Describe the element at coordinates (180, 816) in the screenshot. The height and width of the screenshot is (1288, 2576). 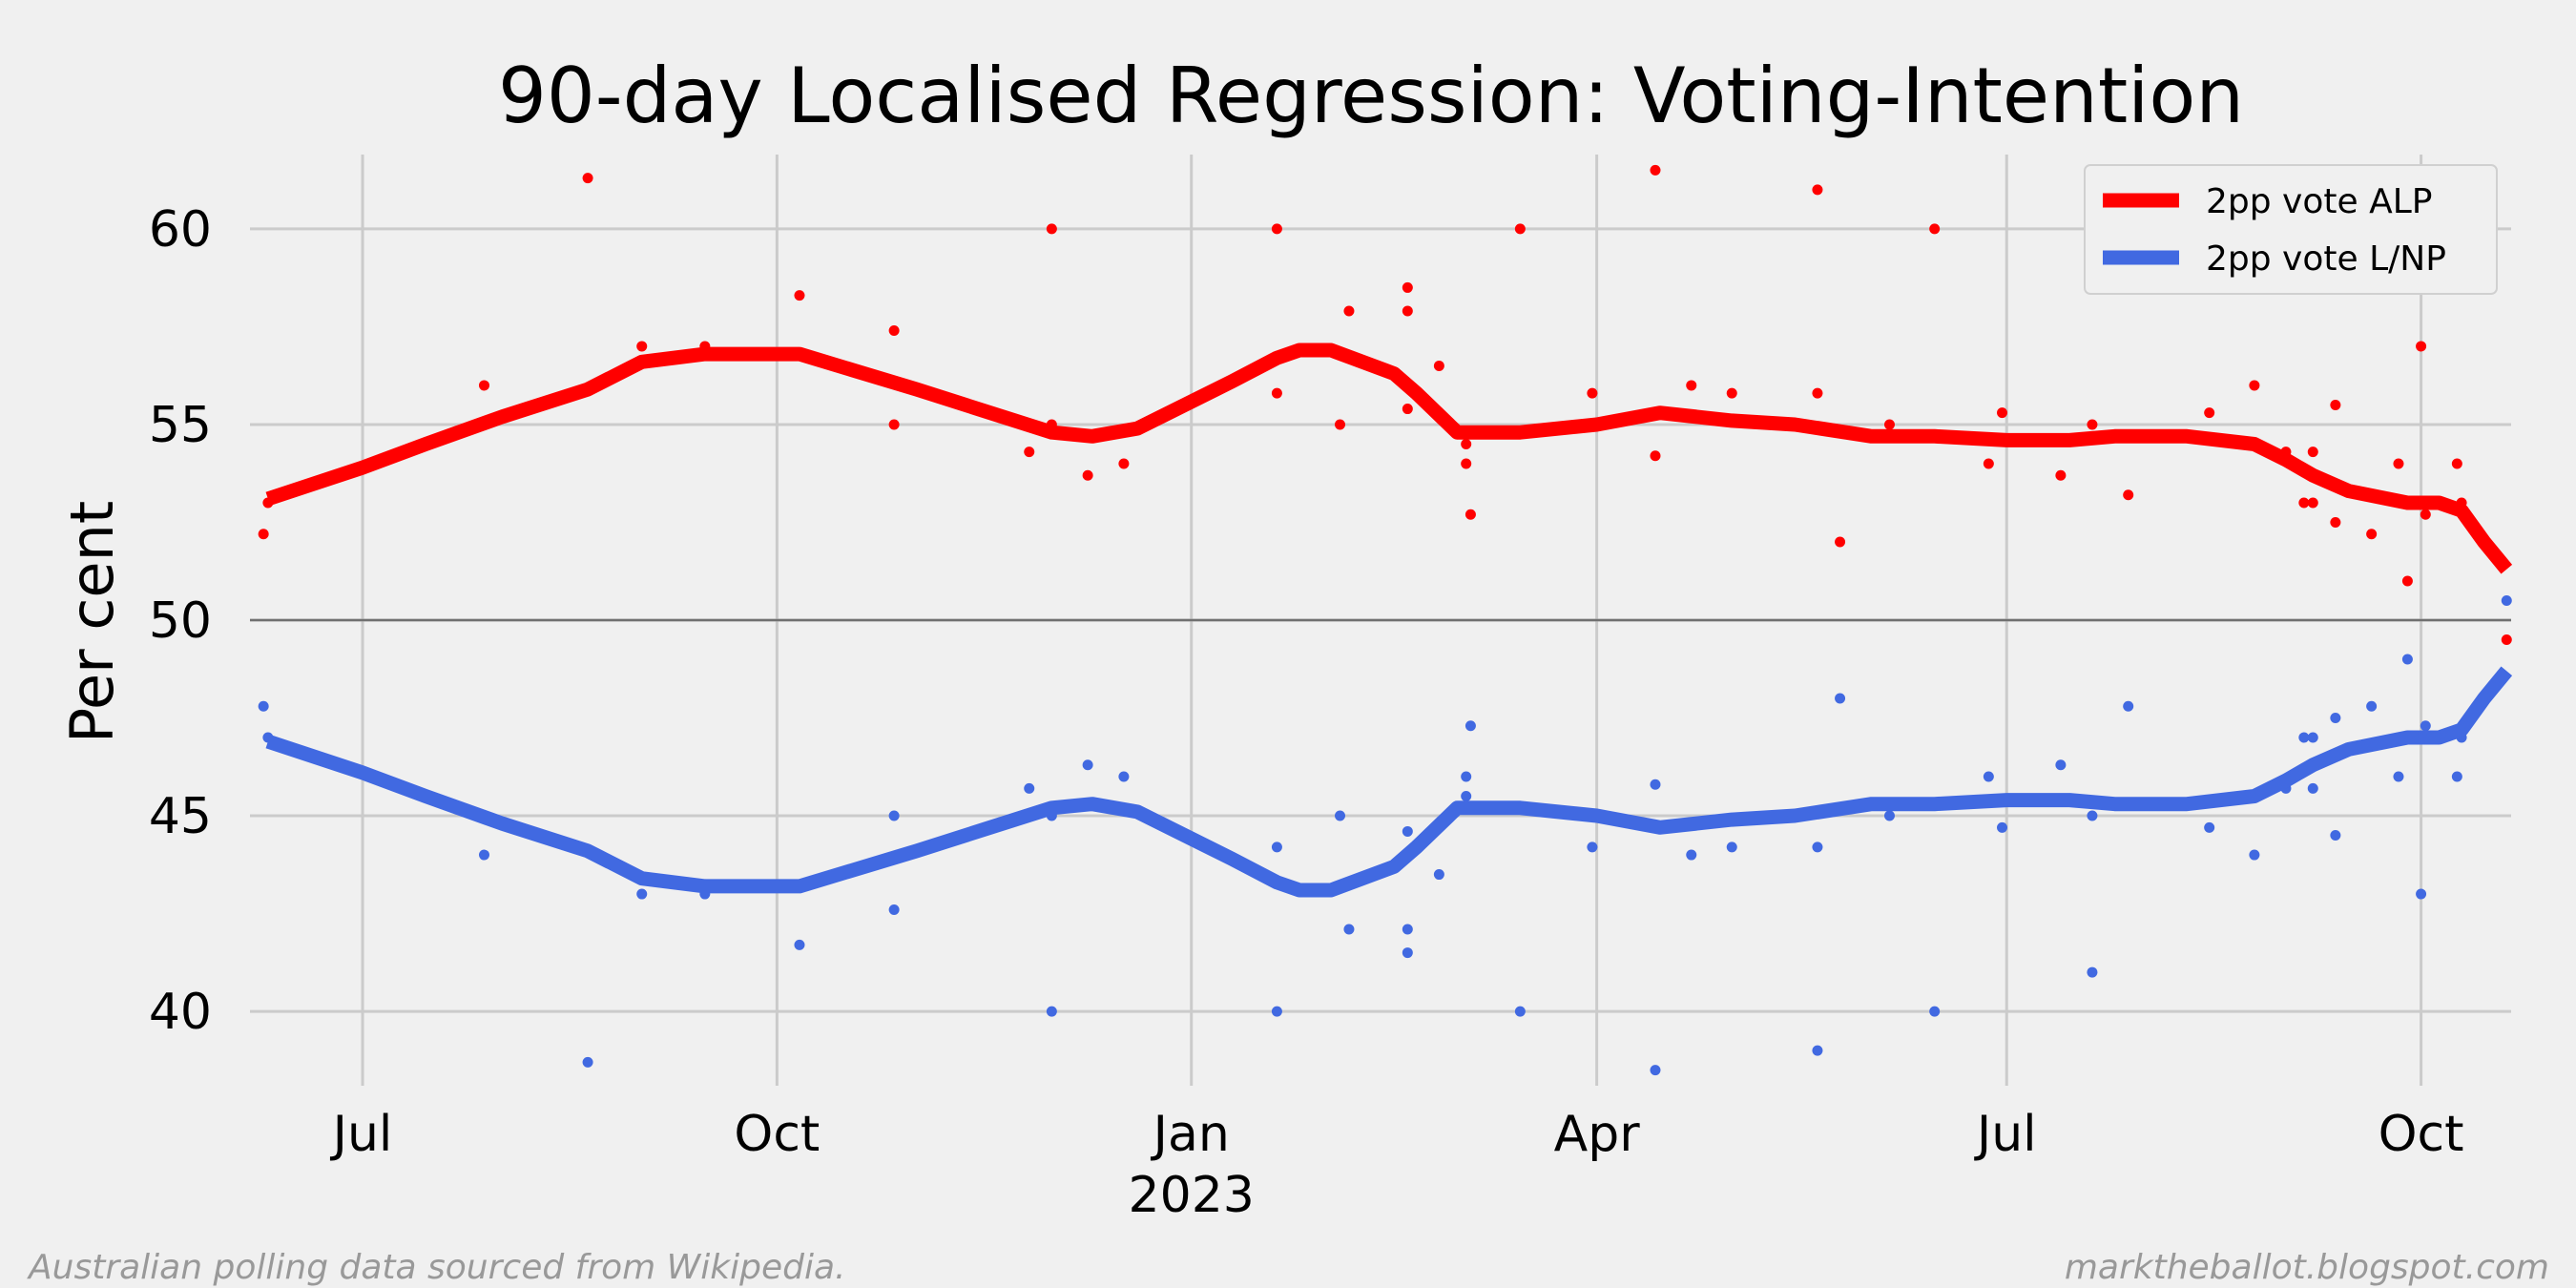
I see `y-tick-label: 45` at that location.